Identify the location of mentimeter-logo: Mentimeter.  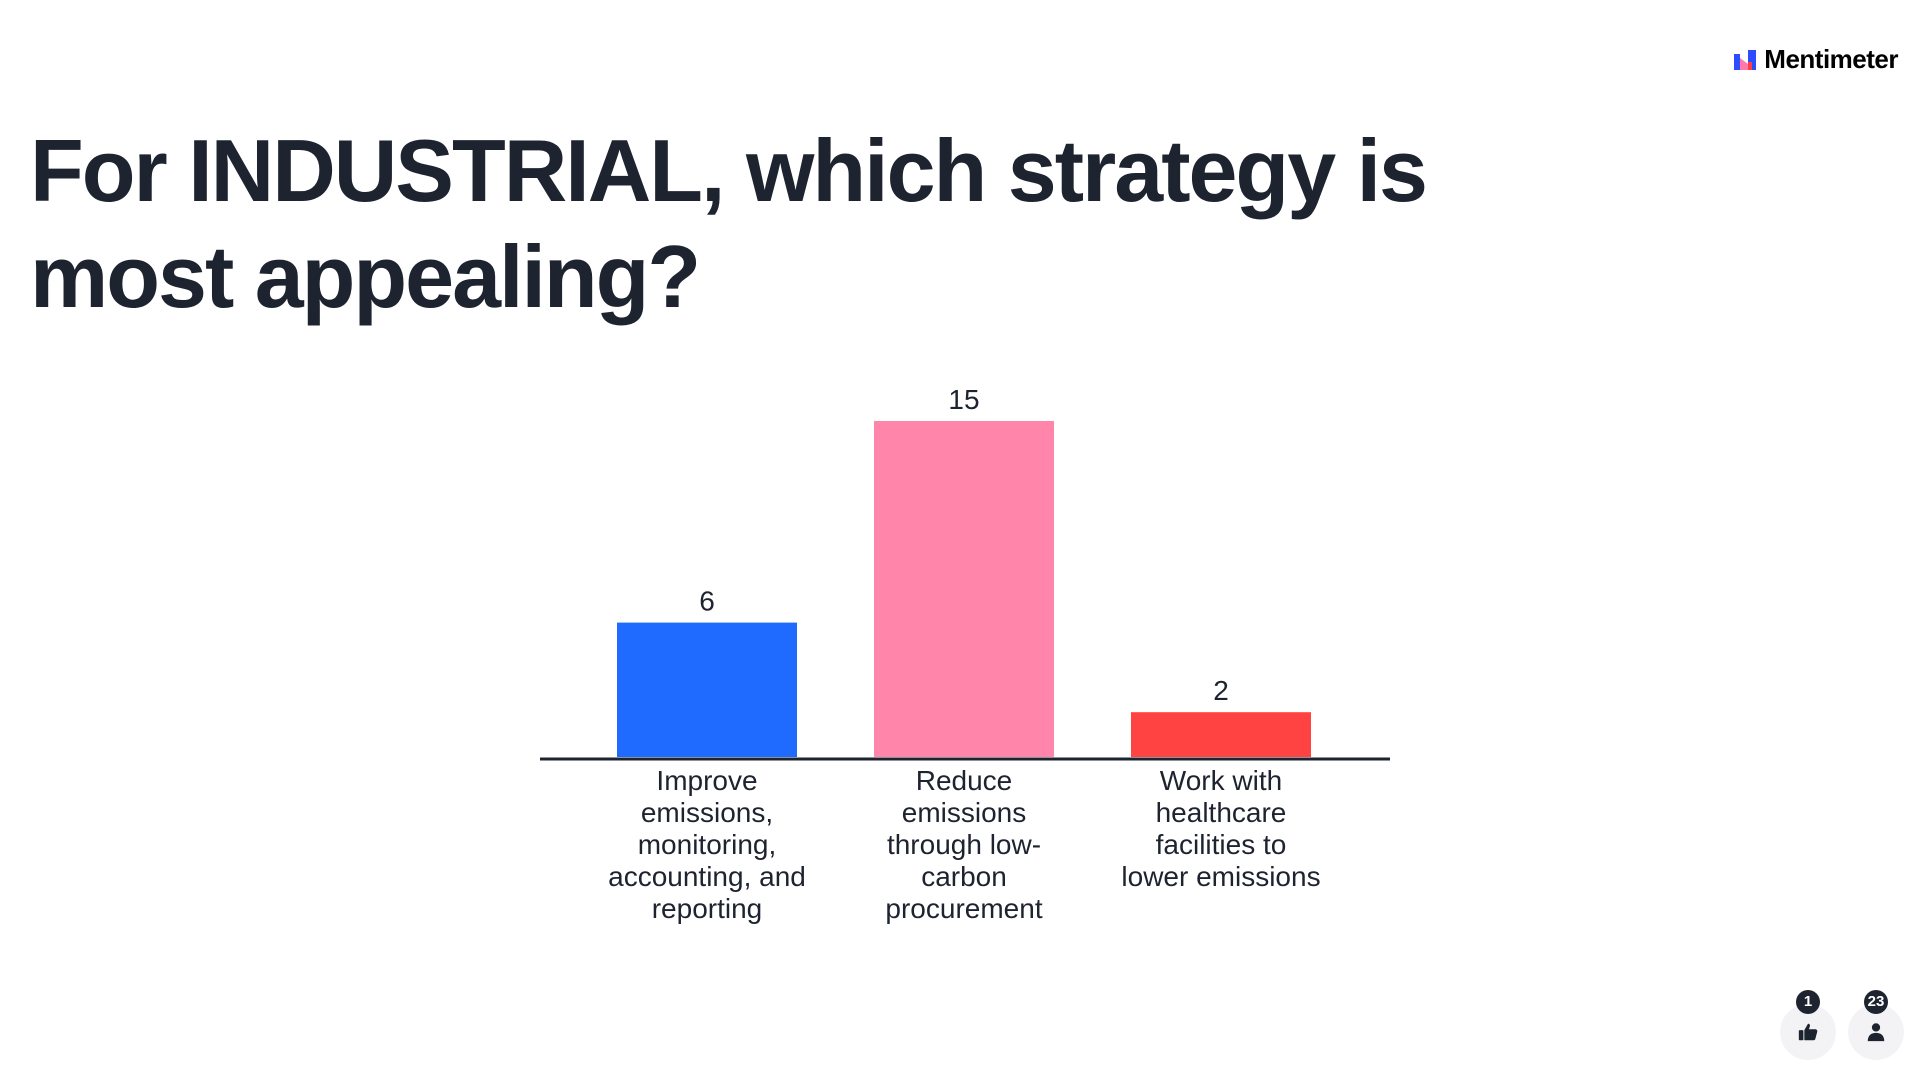
(1816, 59).